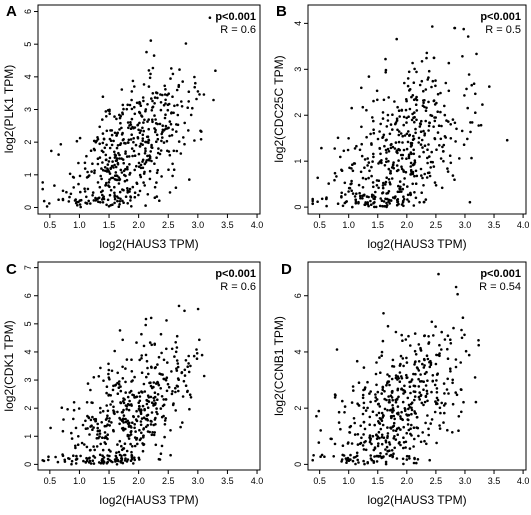  I want to click on x-tick-label: 3.0, so click(465, 481).